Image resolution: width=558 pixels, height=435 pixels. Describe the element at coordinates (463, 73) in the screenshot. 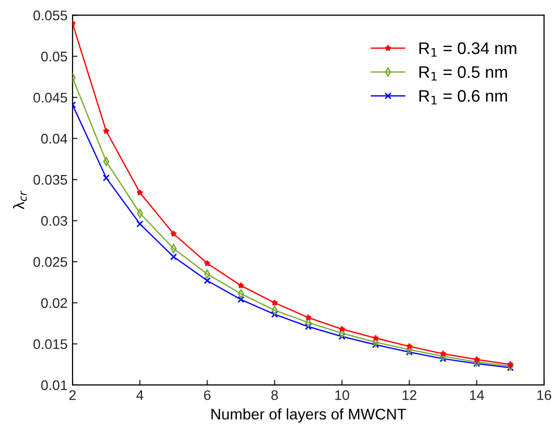

I see `legend-label: R$_{1}$ = 0.5 nm` at that location.